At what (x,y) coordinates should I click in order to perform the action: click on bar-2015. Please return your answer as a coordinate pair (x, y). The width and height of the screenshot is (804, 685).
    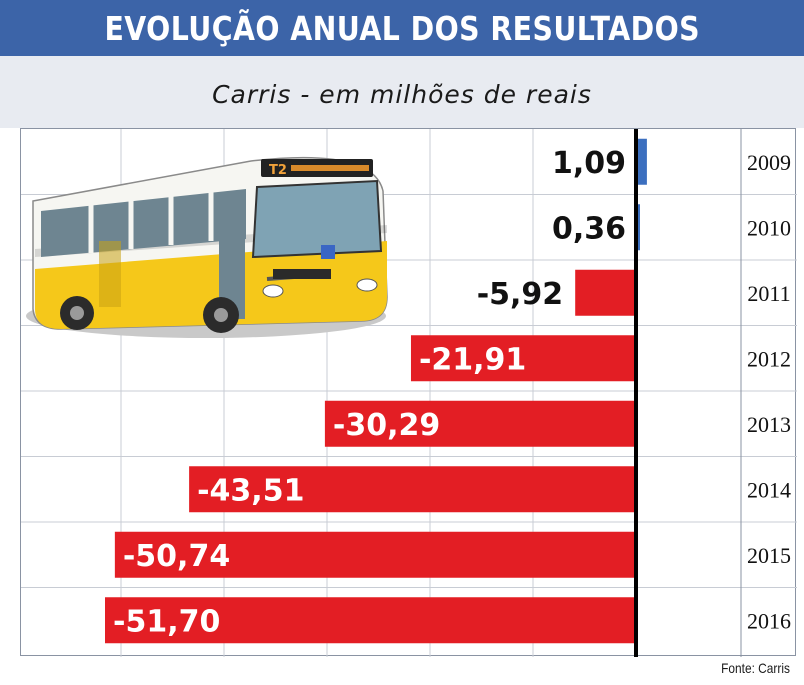
    Looking at the image, I should click on (375, 554).